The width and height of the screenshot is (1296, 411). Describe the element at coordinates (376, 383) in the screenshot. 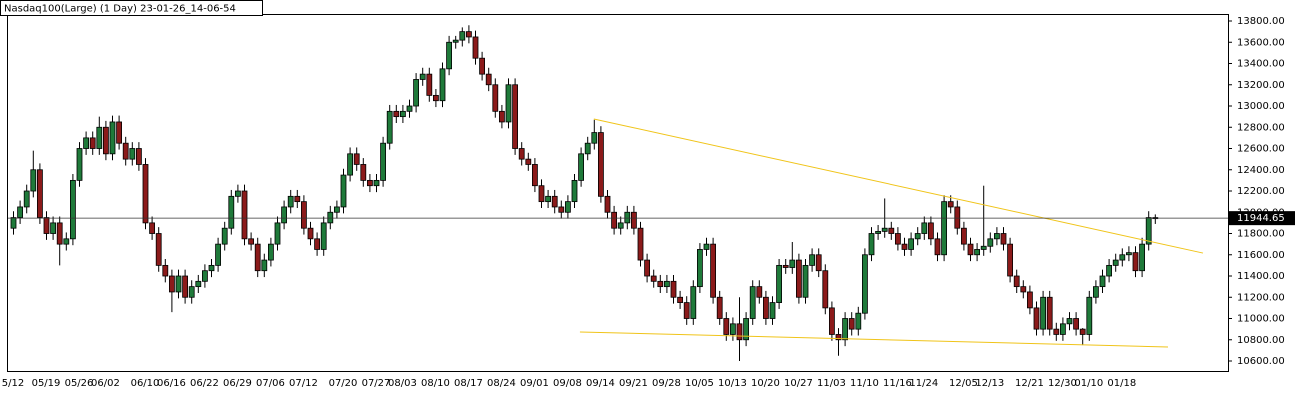

I see `x-tick-label: 07/27` at that location.